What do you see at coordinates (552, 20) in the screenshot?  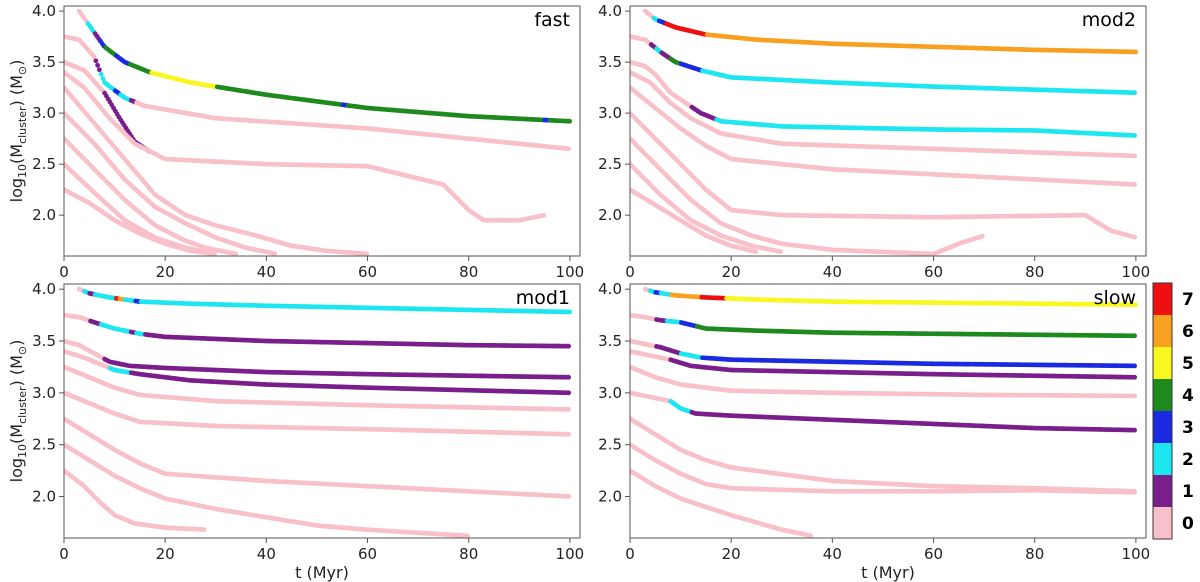 I see `panel-title: fast` at bounding box center [552, 20].